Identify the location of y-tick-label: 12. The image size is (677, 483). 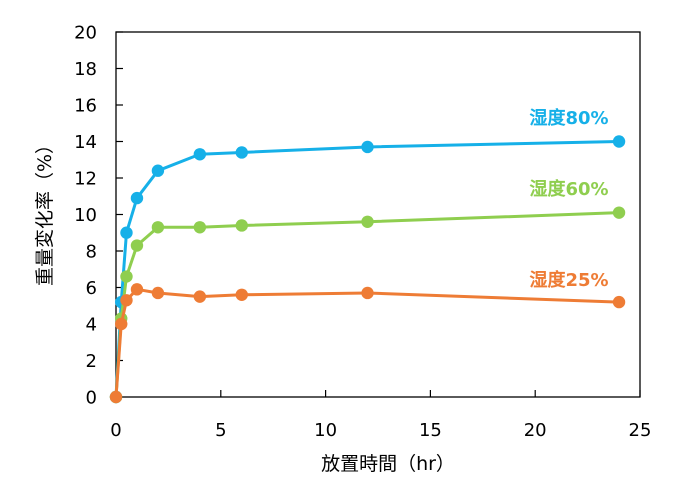
(85, 179).